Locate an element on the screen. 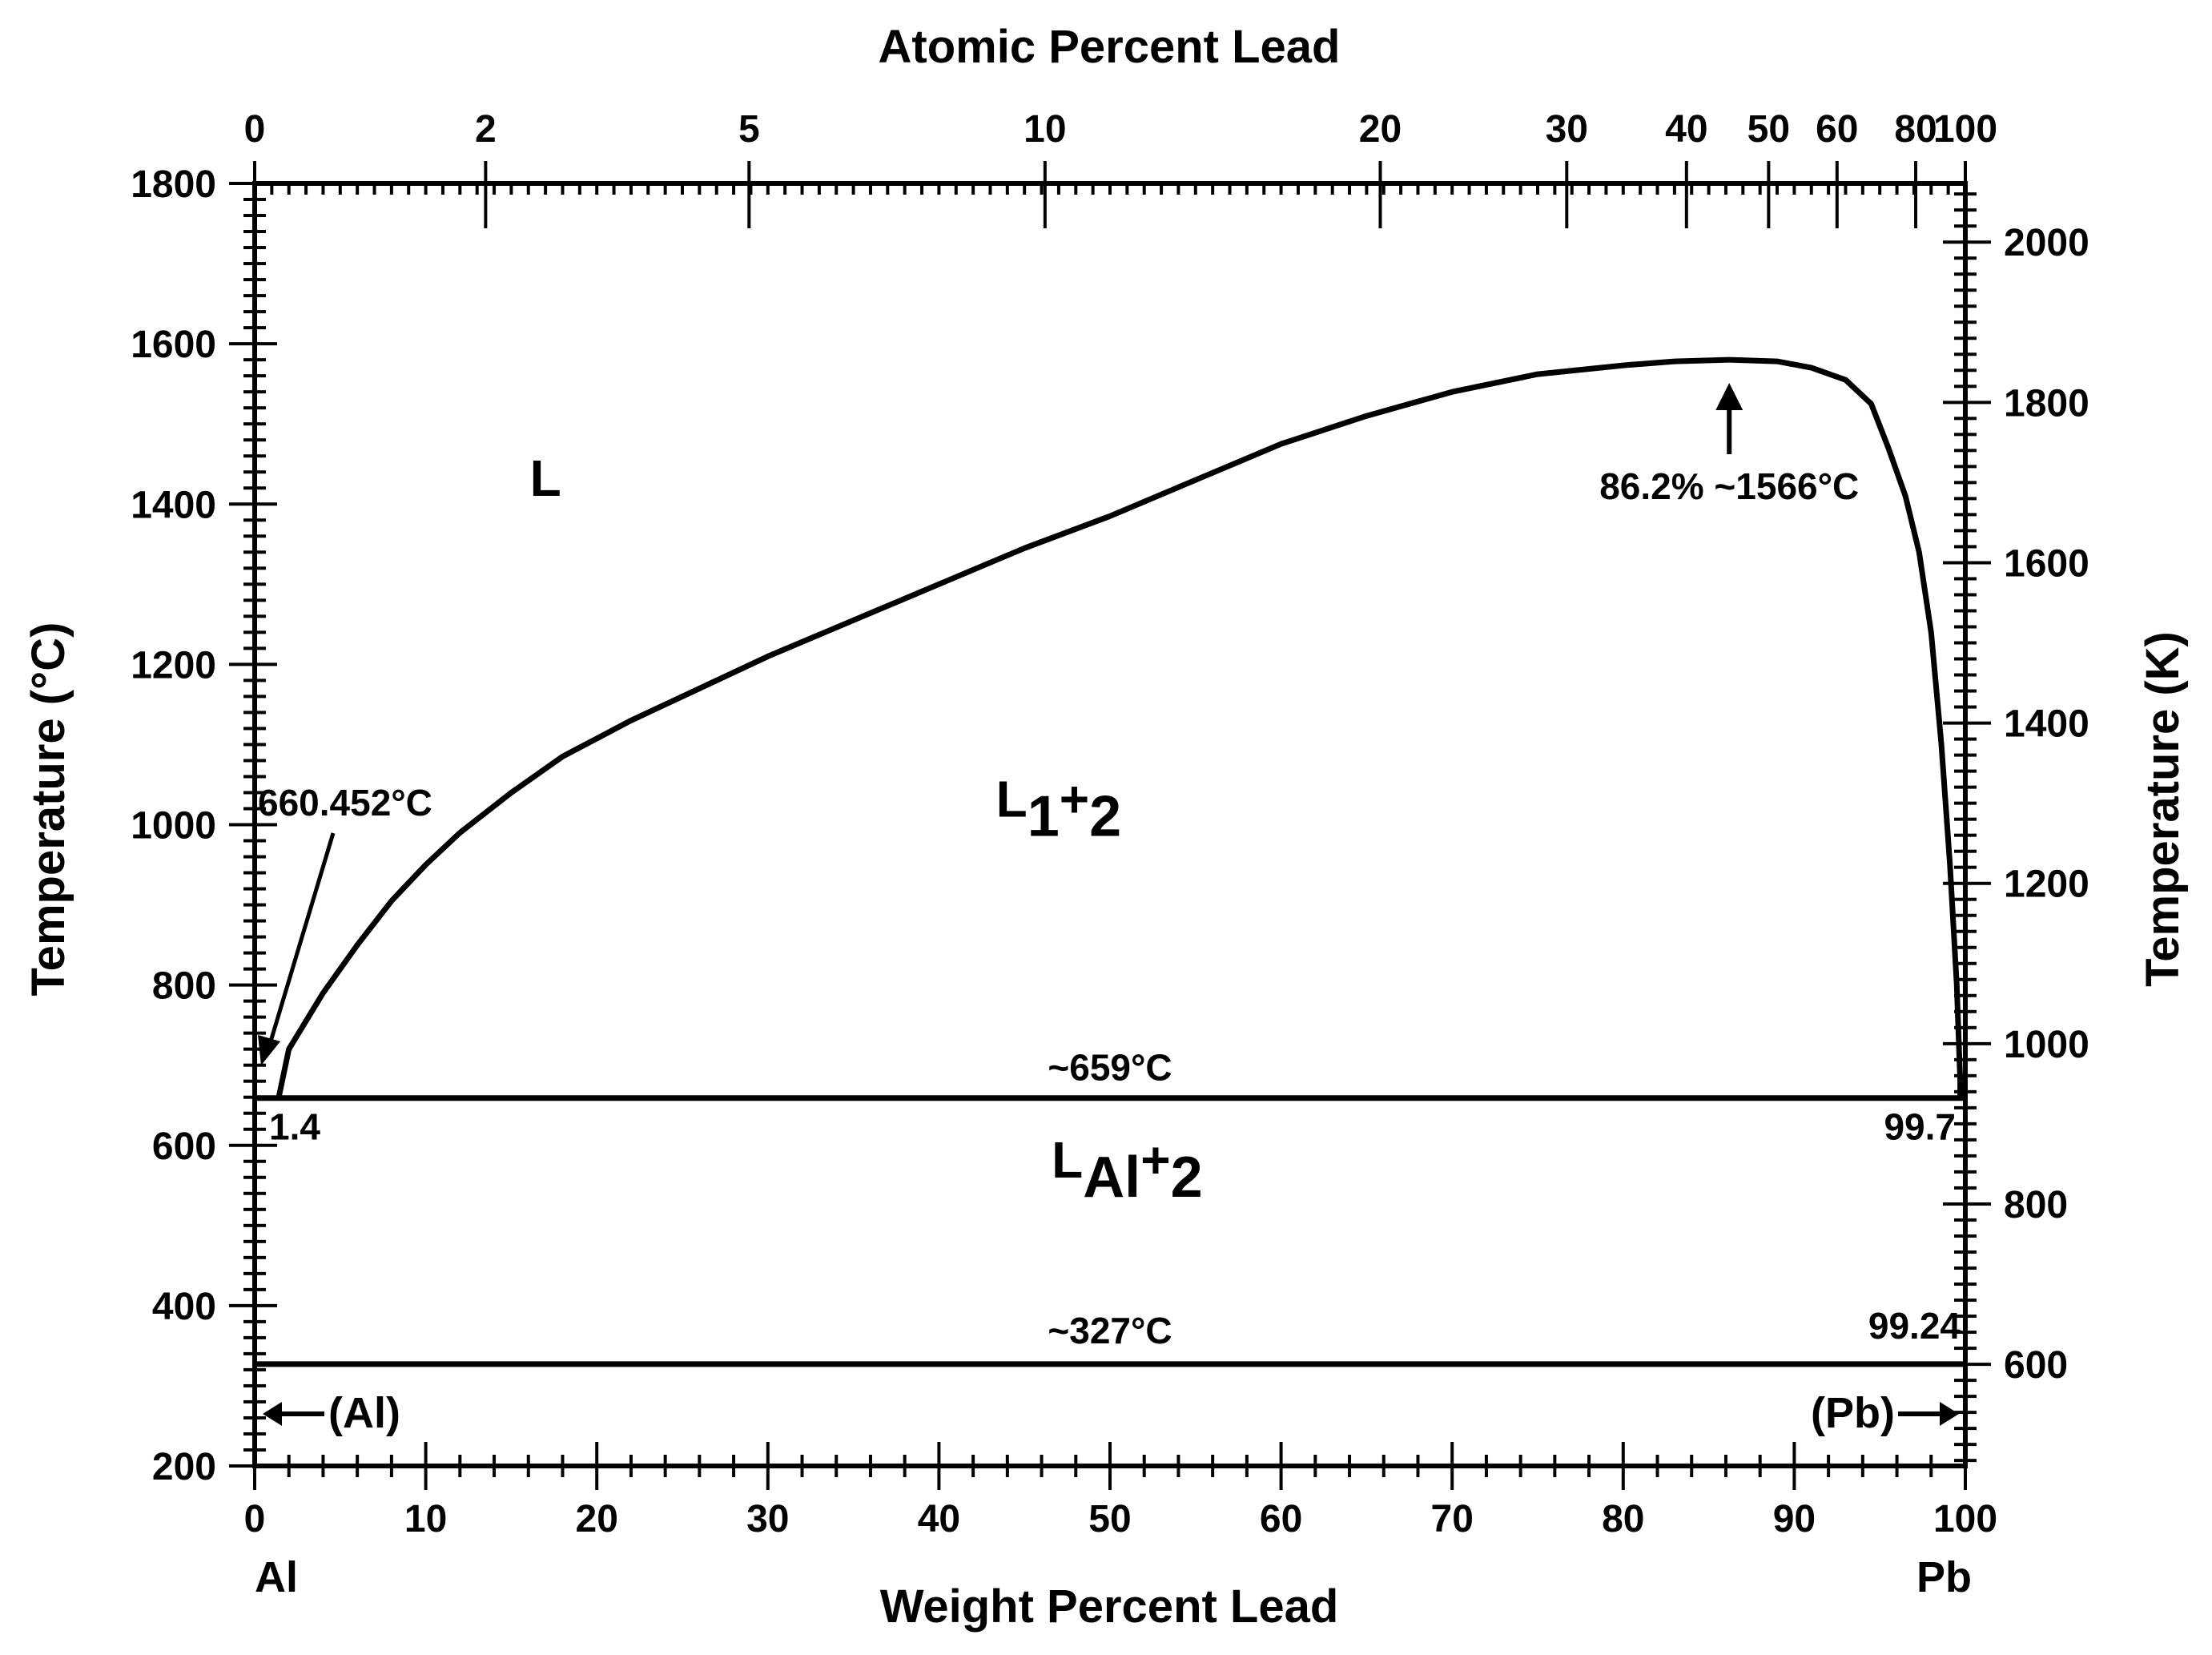 The height and width of the screenshot is (1655, 2212). y2-tick-label: 800 is located at coordinates (2036, 1205).